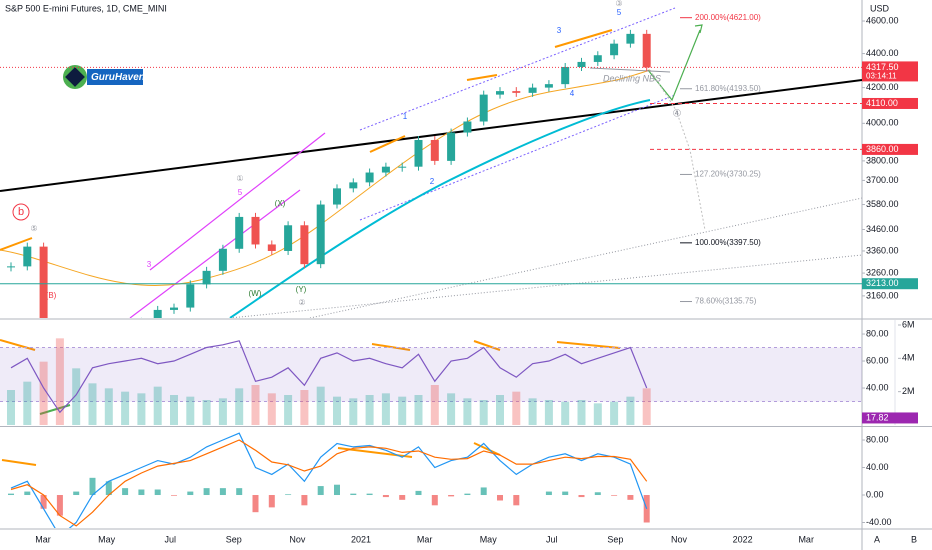  What do you see at coordinates (425, 539) in the screenshot?
I see `x-tick-label: Mar` at bounding box center [425, 539].